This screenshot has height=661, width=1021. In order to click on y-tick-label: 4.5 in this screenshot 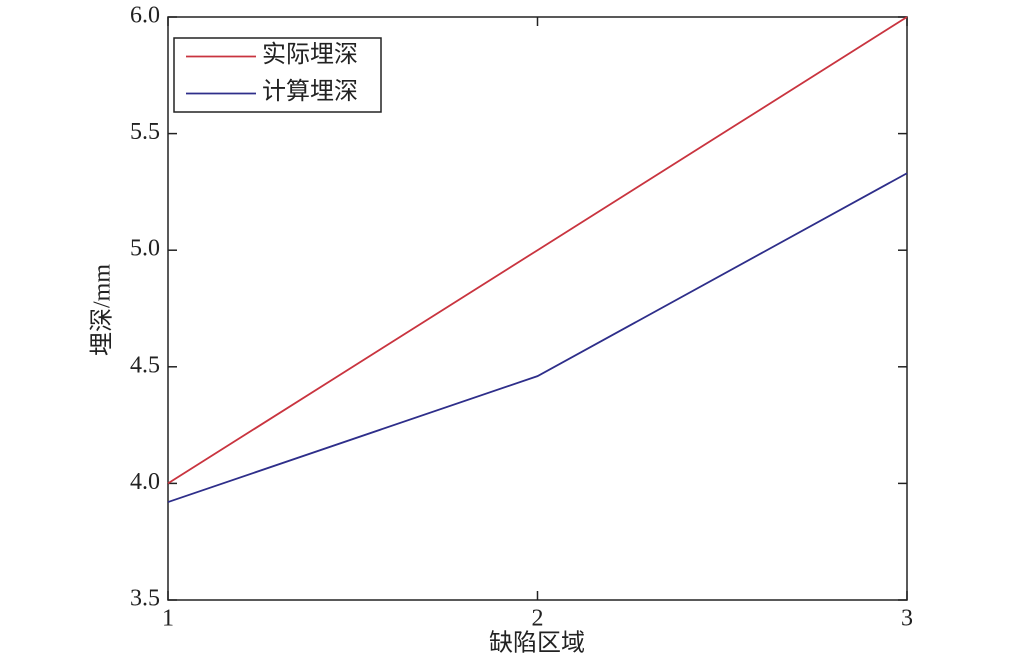, I will do `click(145, 365)`.